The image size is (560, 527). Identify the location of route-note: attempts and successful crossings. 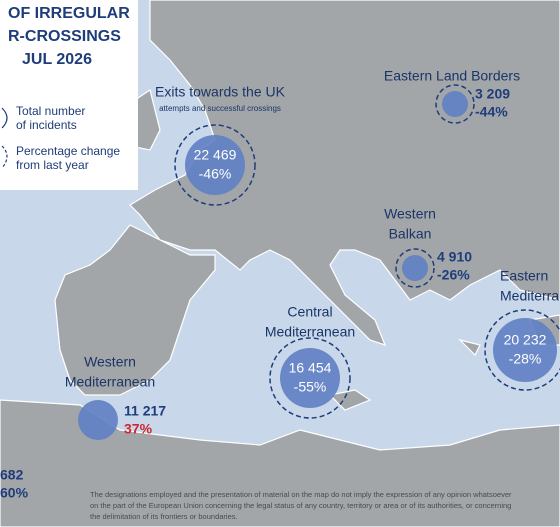
(220, 108).